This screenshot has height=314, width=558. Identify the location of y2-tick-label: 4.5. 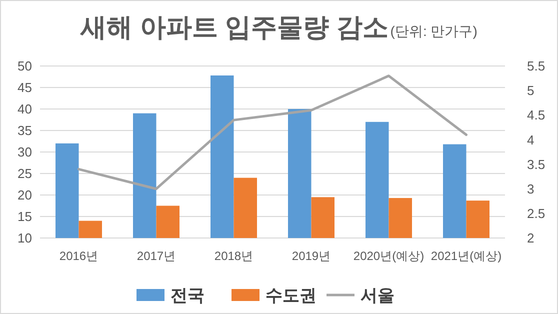
(536, 115).